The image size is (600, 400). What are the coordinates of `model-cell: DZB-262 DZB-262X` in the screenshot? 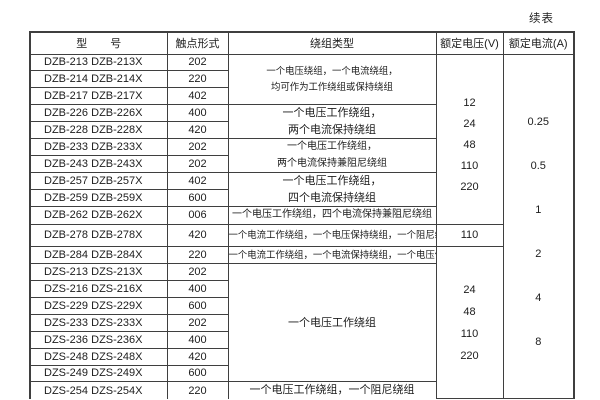 It's located at (98, 215).